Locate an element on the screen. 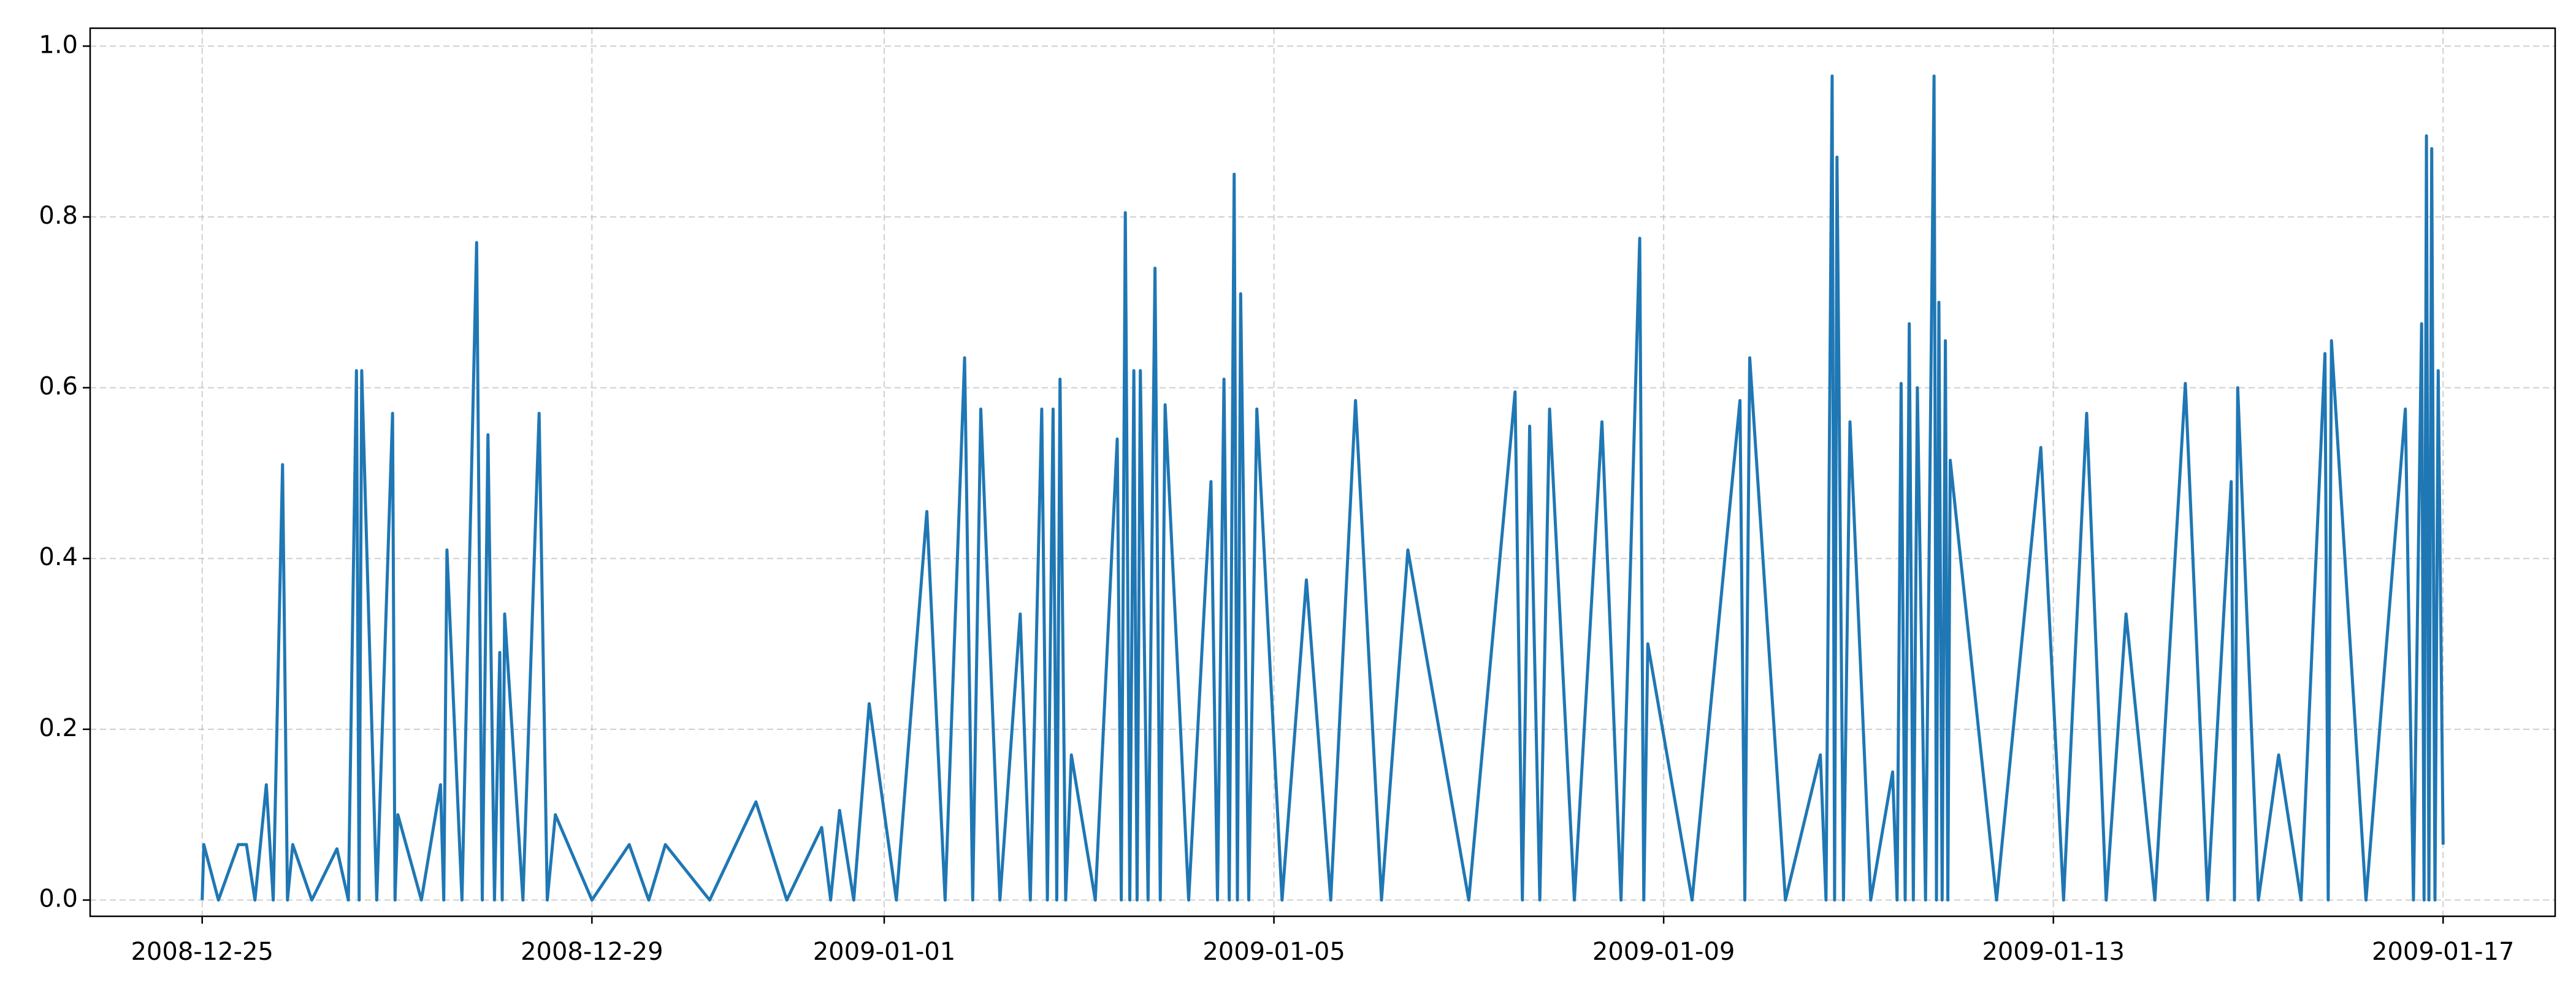 The height and width of the screenshot is (988, 2576). x-tick-label: 2009-01-05 is located at coordinates (1273, 952).